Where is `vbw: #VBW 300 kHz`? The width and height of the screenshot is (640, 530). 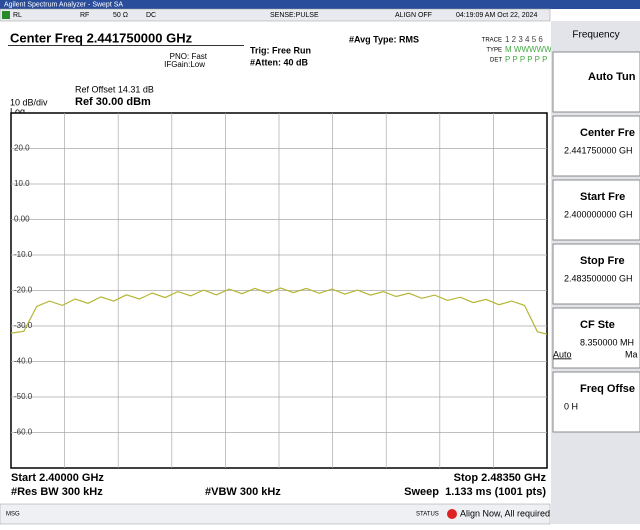 vbw: #VBW 300 kHz is located at coordinates (243, 492).